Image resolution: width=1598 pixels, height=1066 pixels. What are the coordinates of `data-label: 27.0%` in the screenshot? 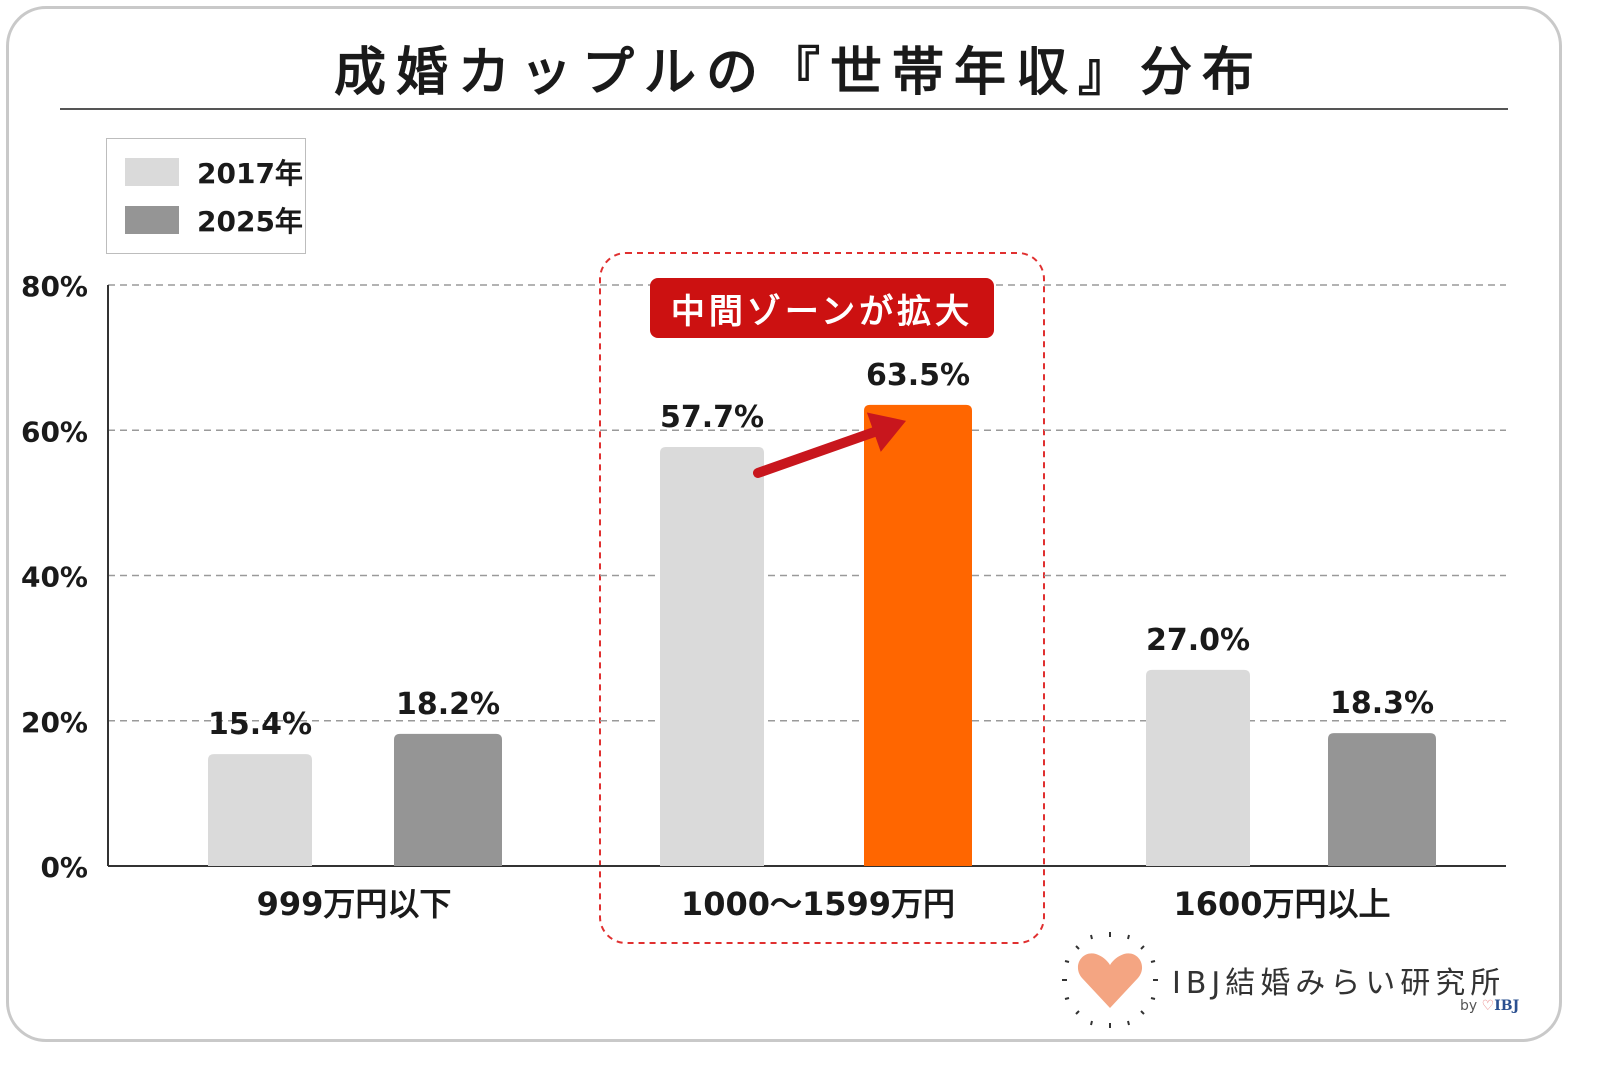 It's located at (1198, 640).